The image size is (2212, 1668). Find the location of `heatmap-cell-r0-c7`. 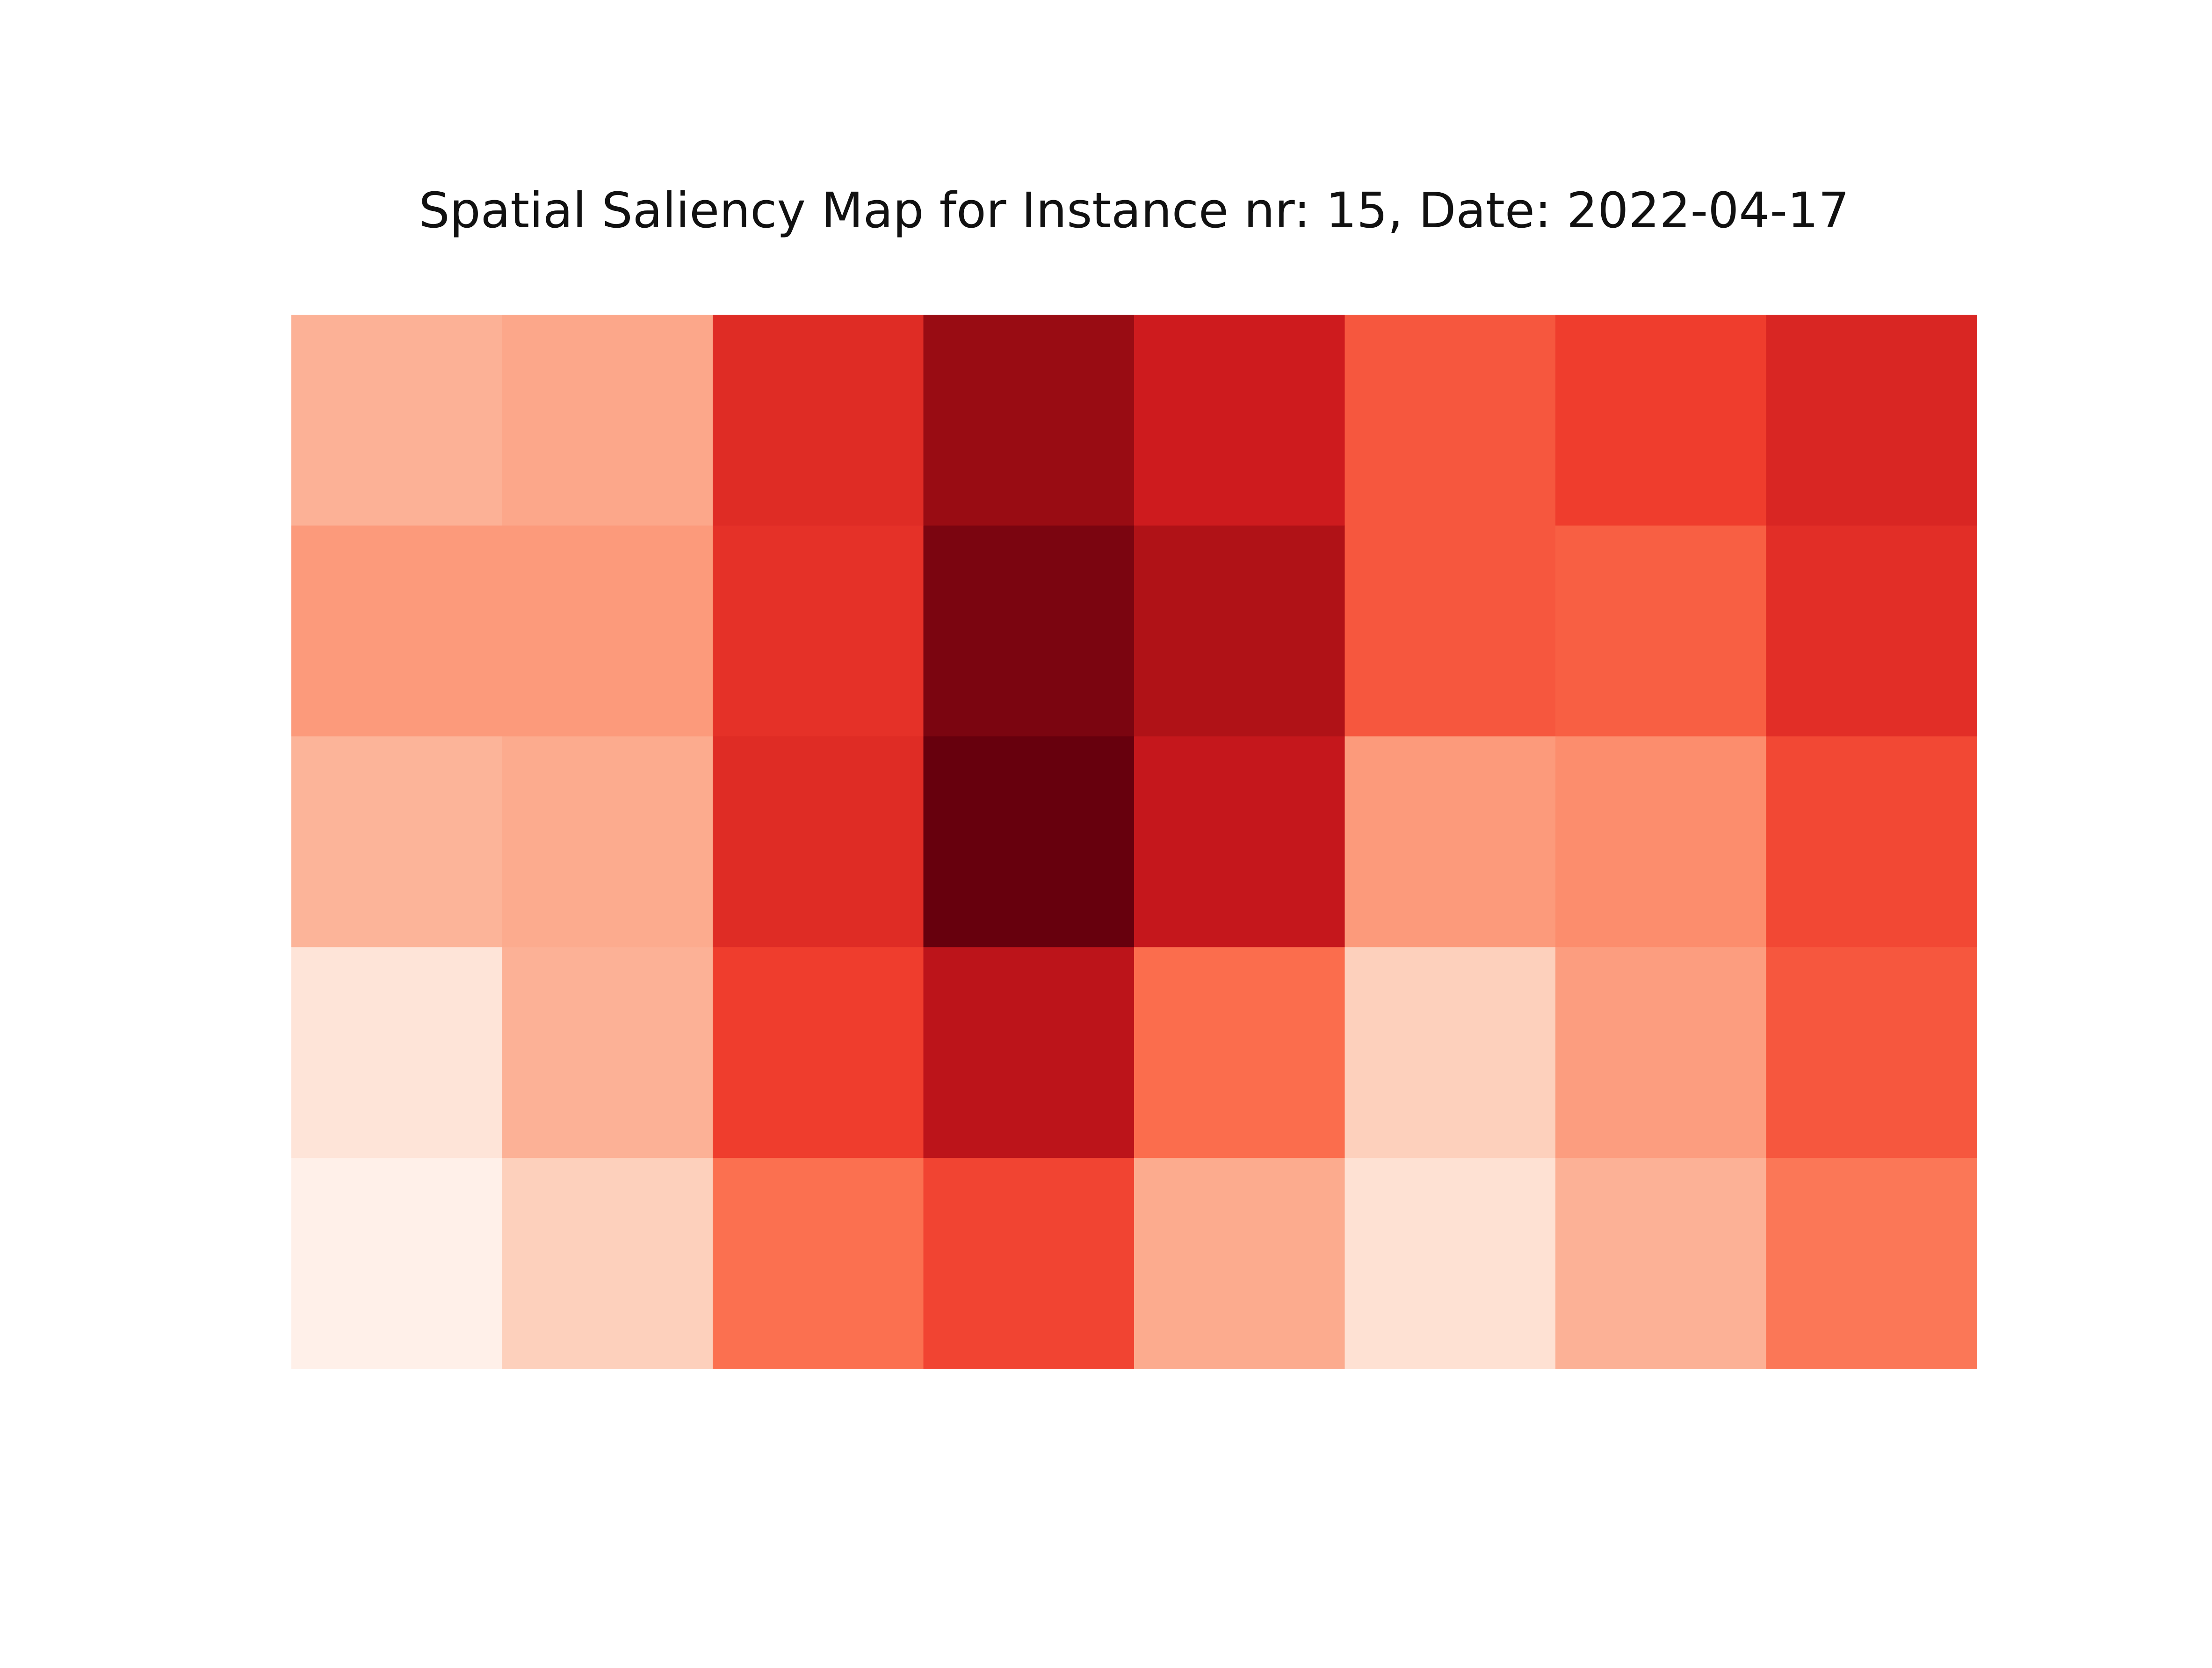

heatmap-cell-r0-c7 is located at coordinates (1872, 420).